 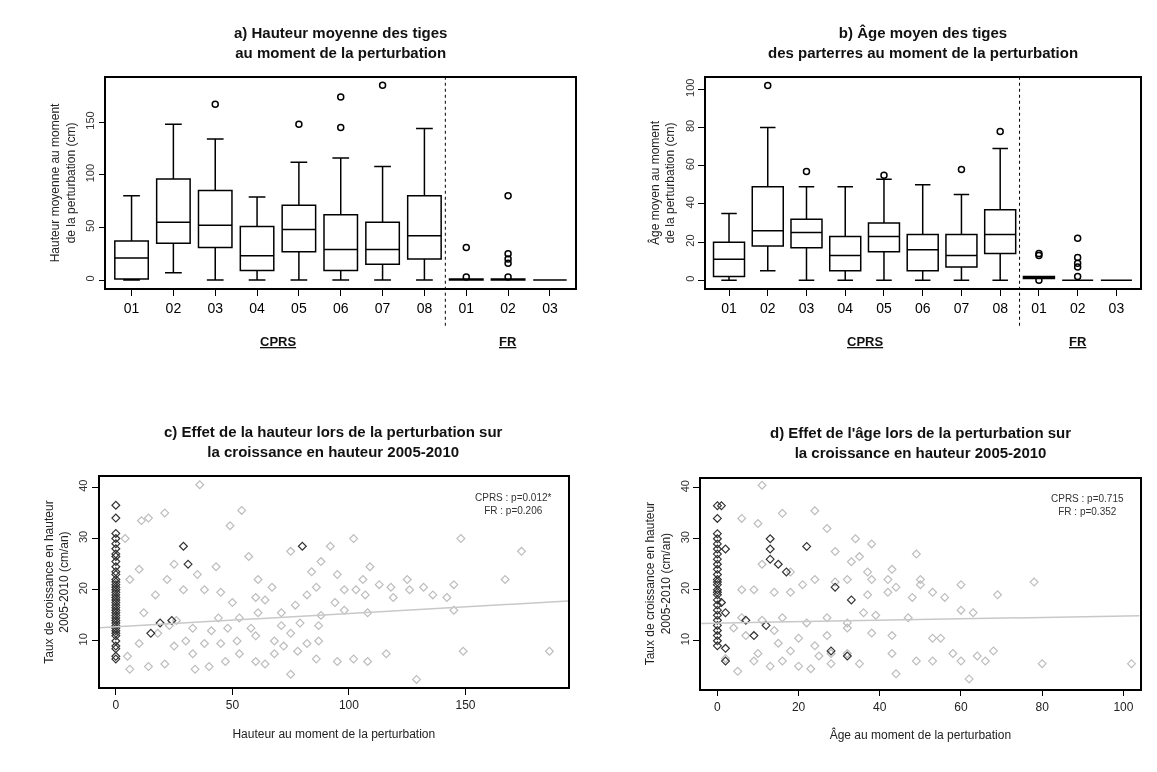 I want to click on annotation: CPRS : p=0.012*, so click(x=513, y=497).